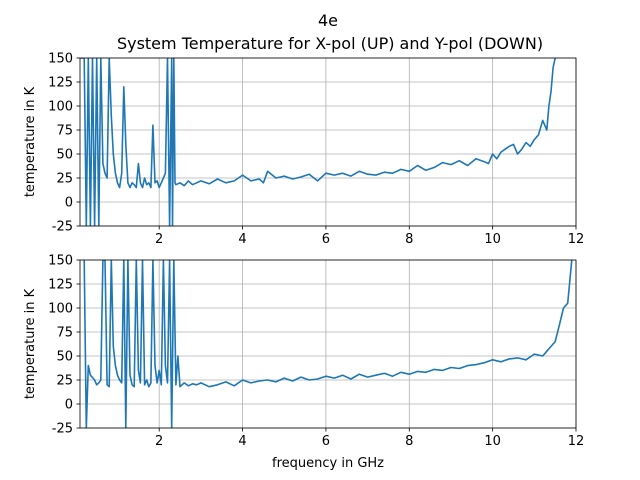 The image size is (640, 480). Describe the element at coordinates (60, 309) in the screenshot. I see `bottom-ytick-label: 100` at that location.